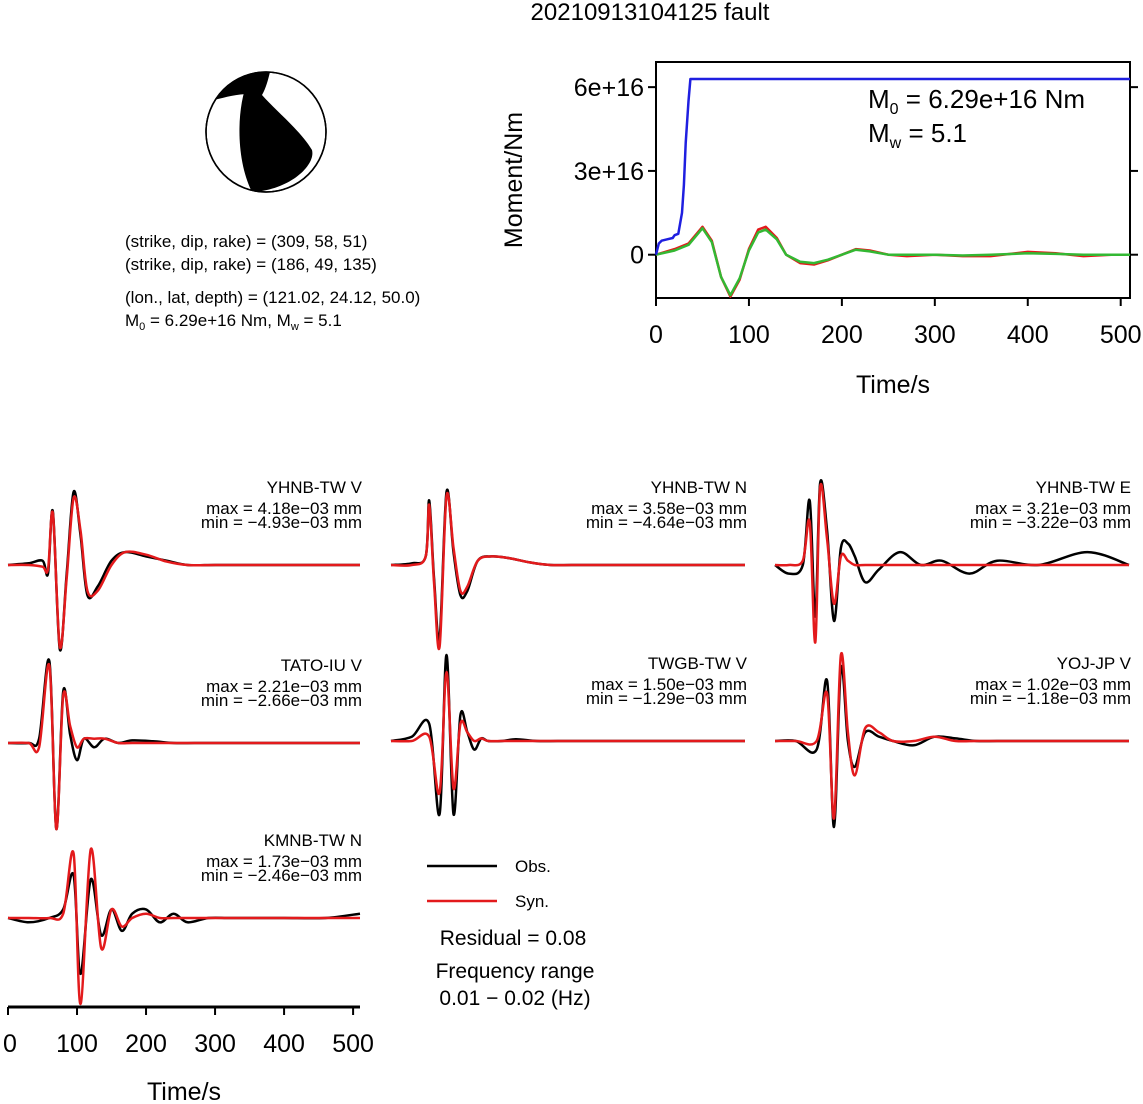  What do you see at coordinates (1053, 684) in the screenshot?
I see `station-max: max = 1.02e−03 mm` at bounding box center [1053, 684].